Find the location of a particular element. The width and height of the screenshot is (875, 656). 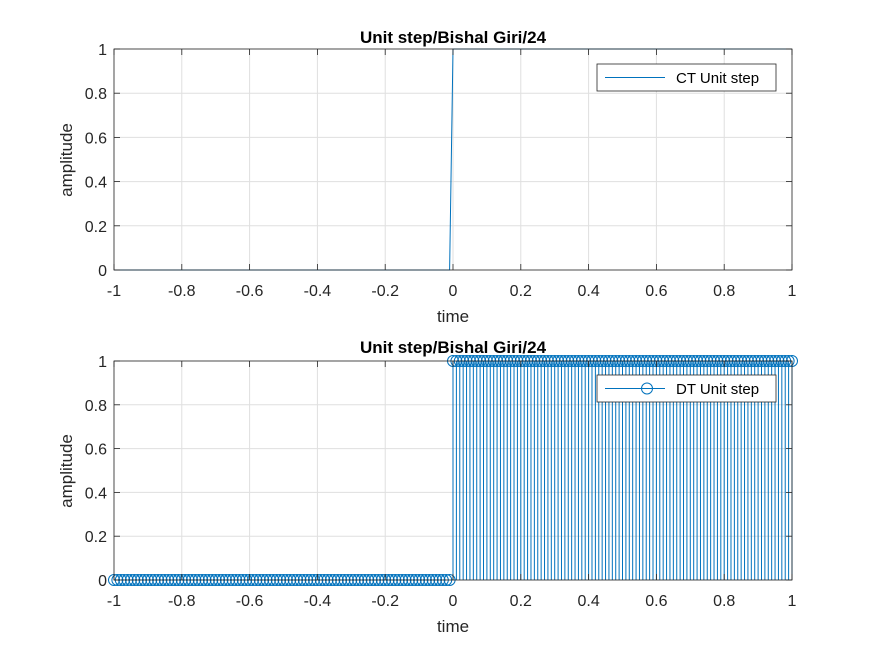

legend-label: CT Unit step is located at coordinates (717, 78).